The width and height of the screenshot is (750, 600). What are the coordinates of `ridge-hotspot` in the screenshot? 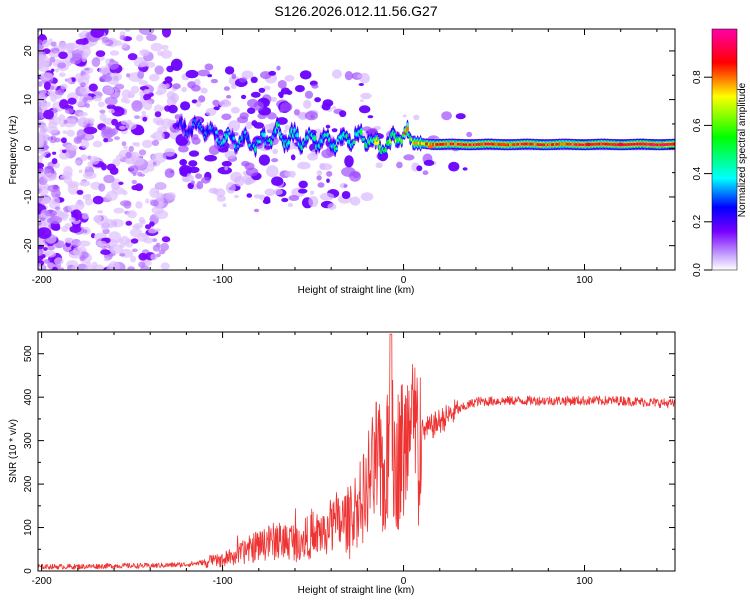 It's located at (376, 143).